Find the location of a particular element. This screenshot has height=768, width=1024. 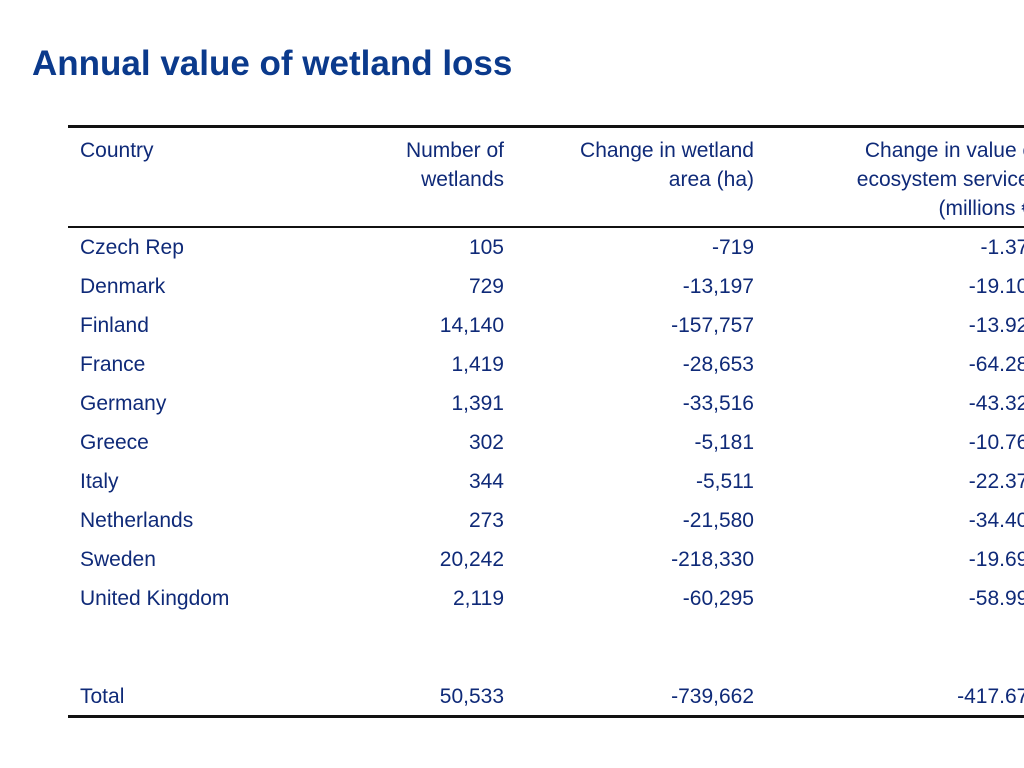

cell-country: Germany is located at coordinates (123, 403).